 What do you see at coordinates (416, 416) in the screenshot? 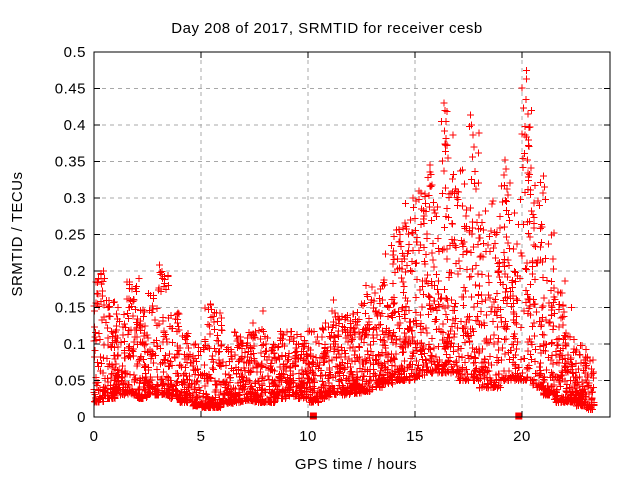
I see `zero-square-markers` at bounding box center [416, 416].